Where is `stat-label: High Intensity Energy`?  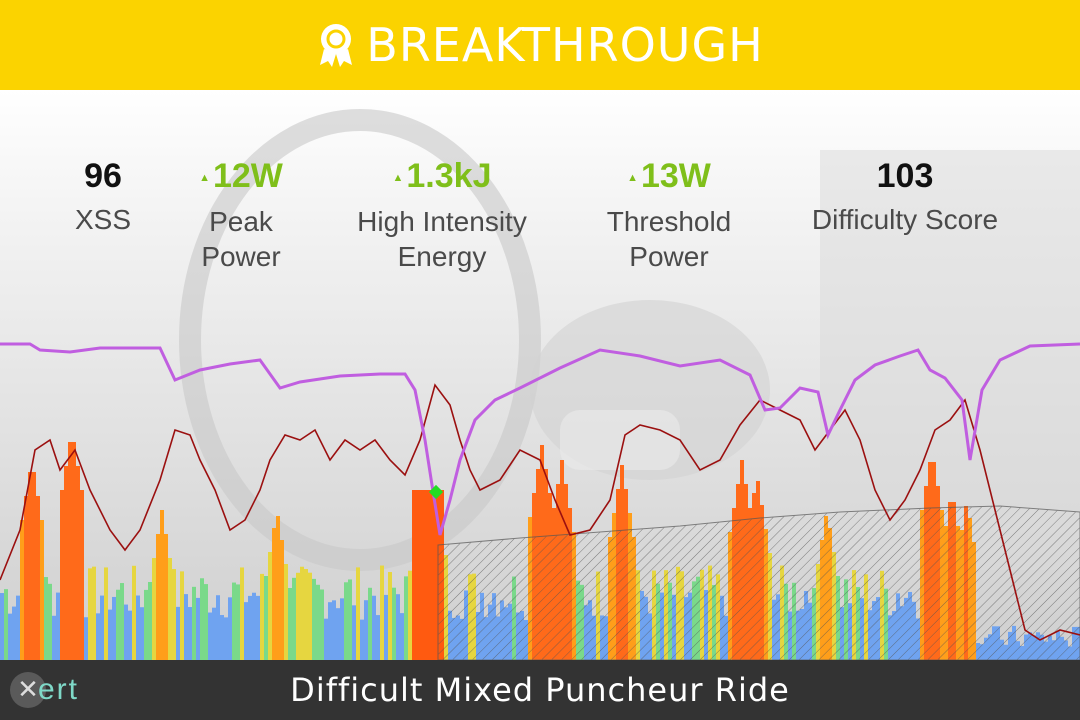
stat-label: High Intensity Energy is located at coordinates (442, 239).